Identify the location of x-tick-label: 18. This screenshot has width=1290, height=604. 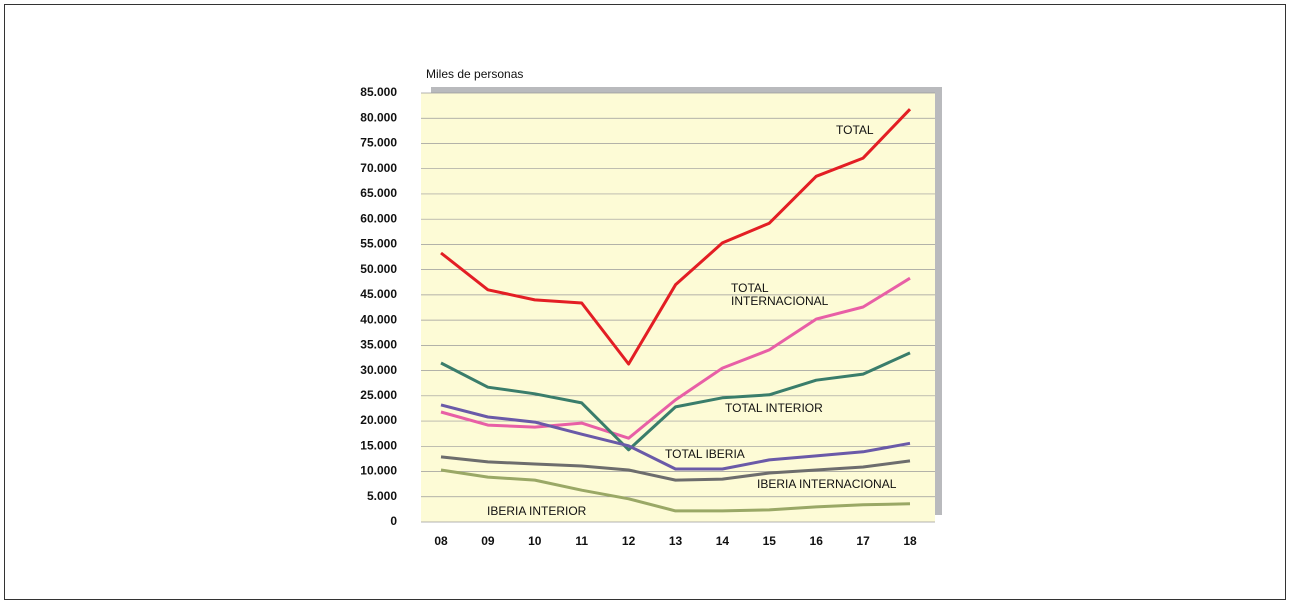
(910, 541).